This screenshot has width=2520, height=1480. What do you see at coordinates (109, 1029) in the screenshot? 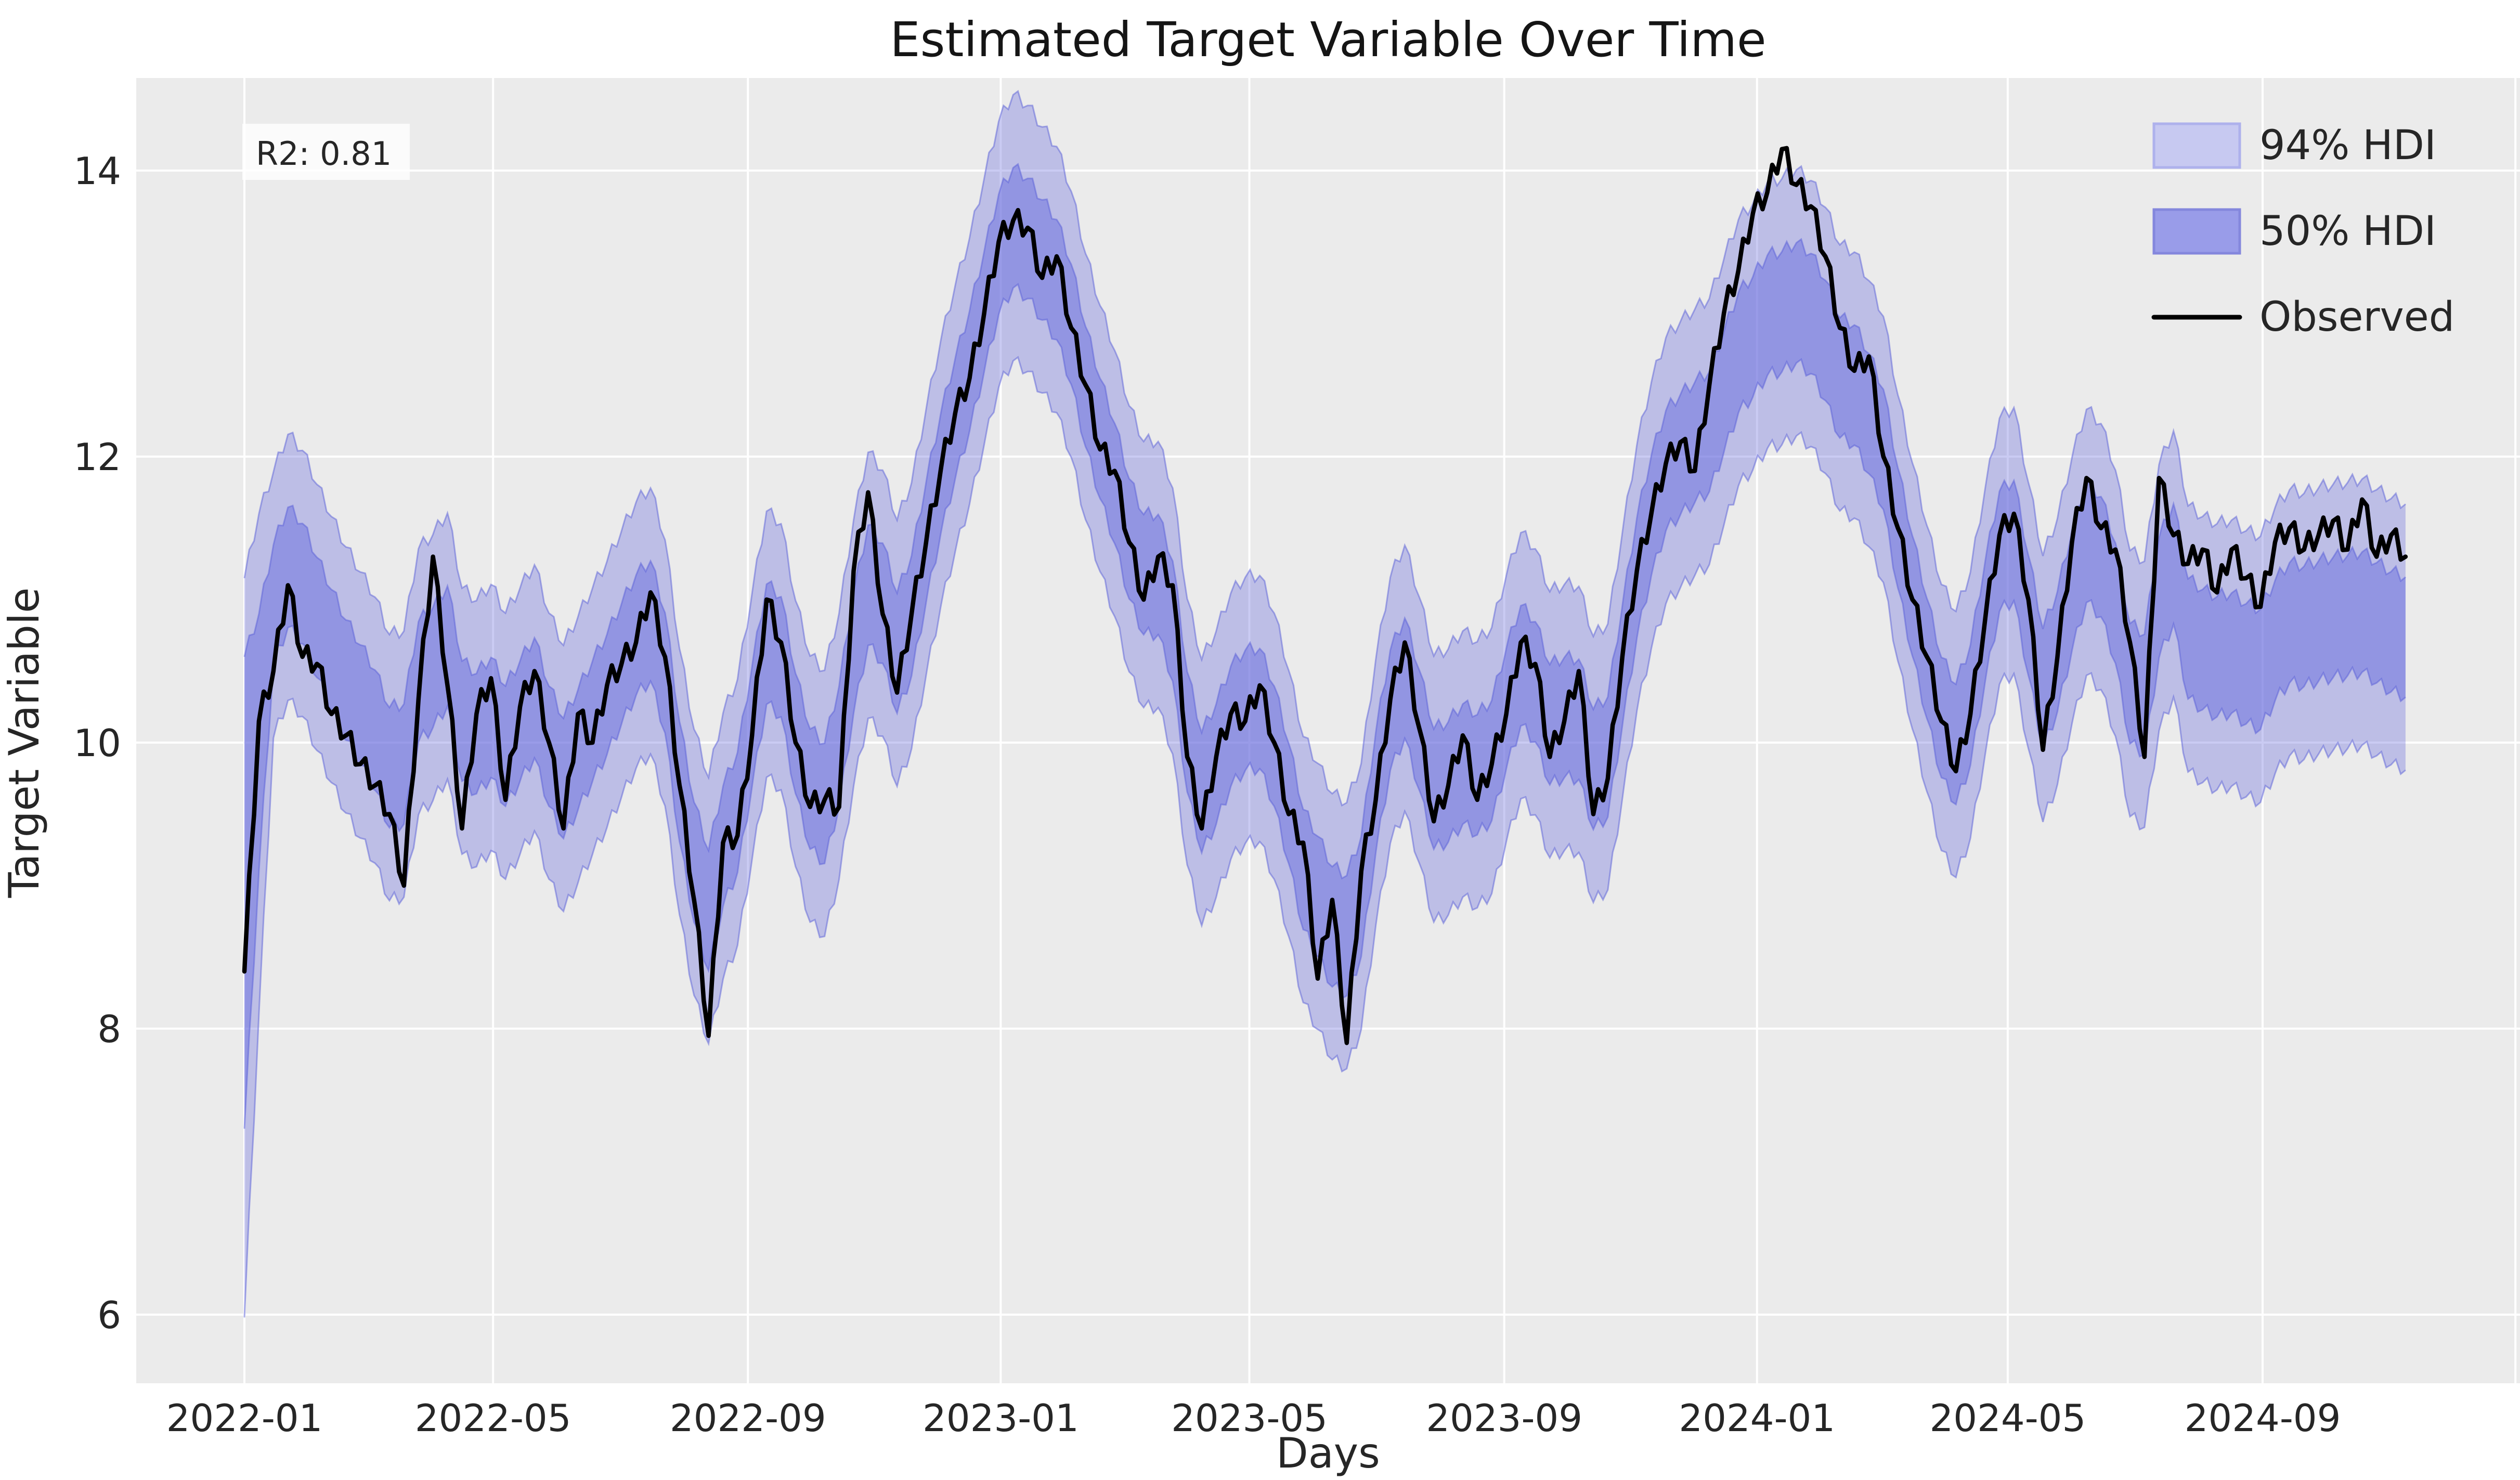
I see `svg-text: 8` at bounding box center [109, 1029].